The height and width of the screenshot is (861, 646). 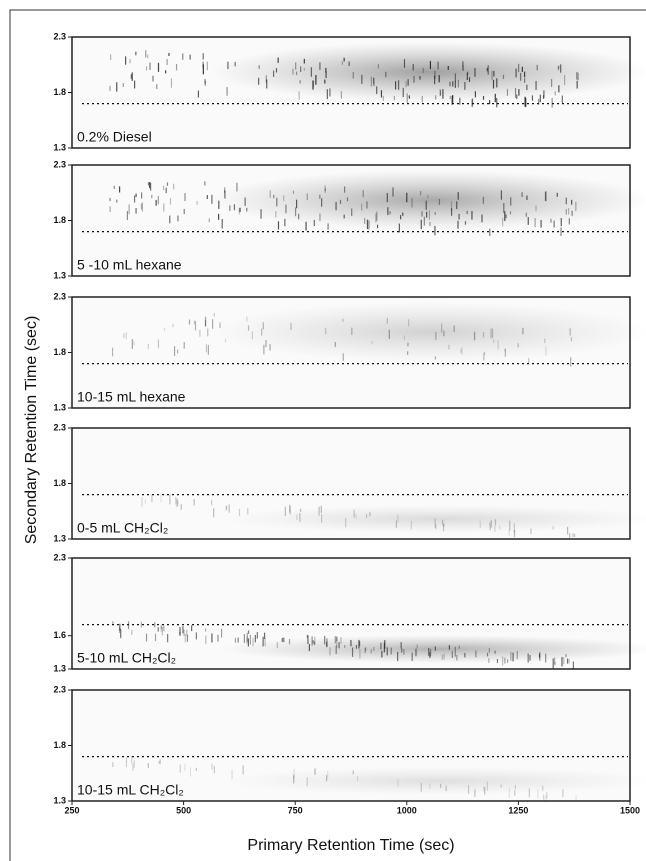 I want to click on panel-label: 5 -10 mL hexane, so click(x=129, y=265).